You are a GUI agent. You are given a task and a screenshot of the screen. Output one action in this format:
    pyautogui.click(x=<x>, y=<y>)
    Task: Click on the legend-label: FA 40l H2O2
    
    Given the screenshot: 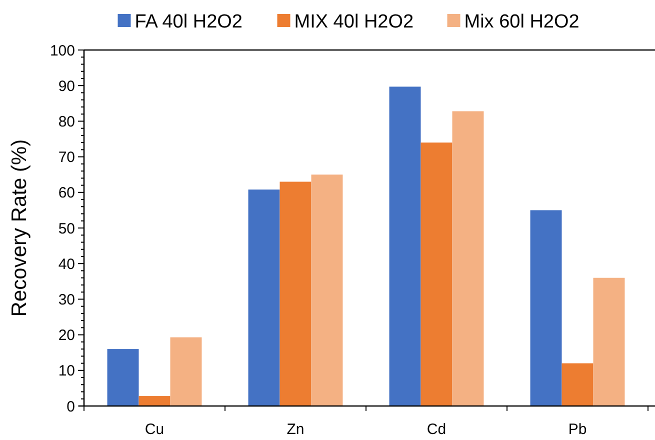 What is the action you would take?
    pyautogui.click(x=188, y=22)
    